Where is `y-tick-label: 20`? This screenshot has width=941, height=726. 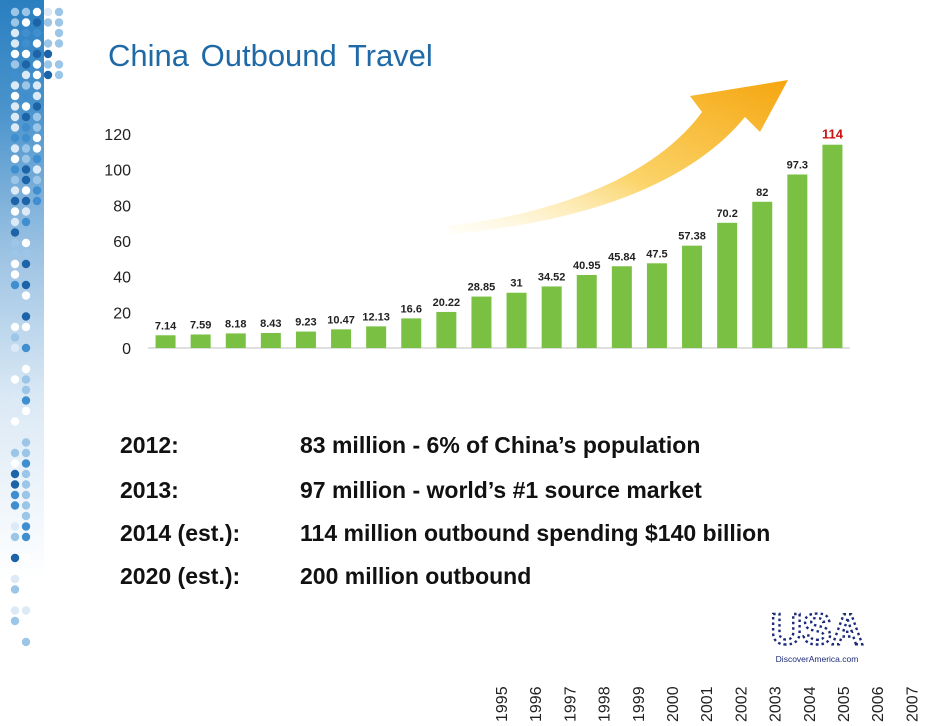
y-tick-label: 20 is located at coordinates (122, 313).